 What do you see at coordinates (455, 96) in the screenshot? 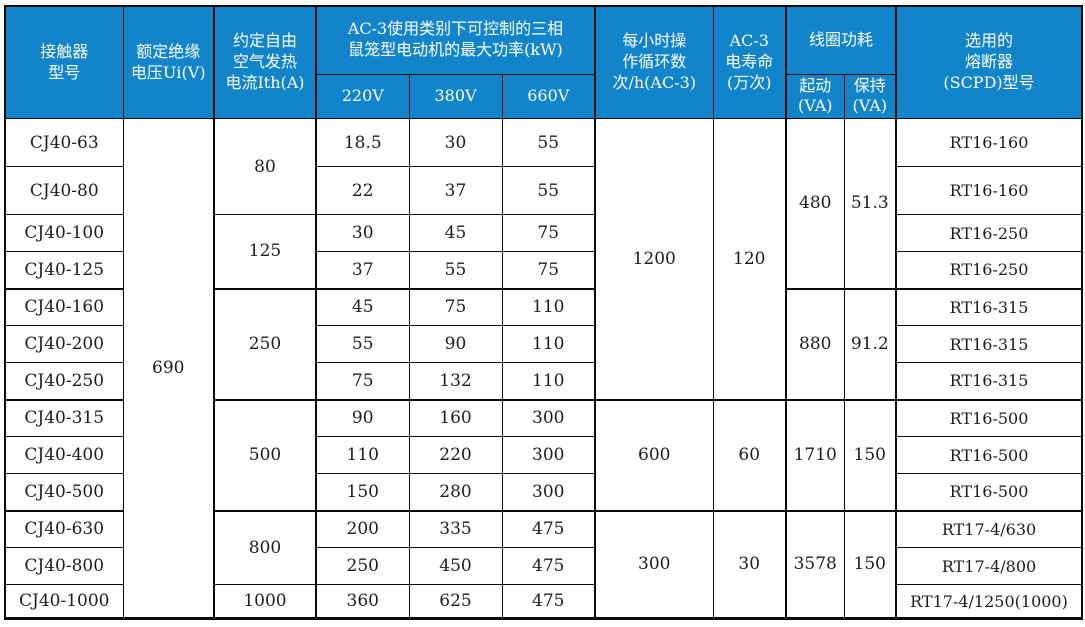
I see `header-380v: 380V` at bounding box center [455, 96].